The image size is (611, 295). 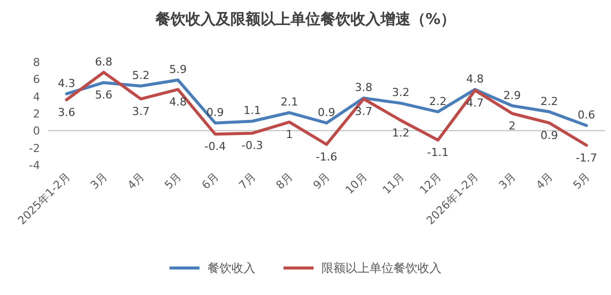 I want to click on data-label: 2.9, so click(x=512, y=95).